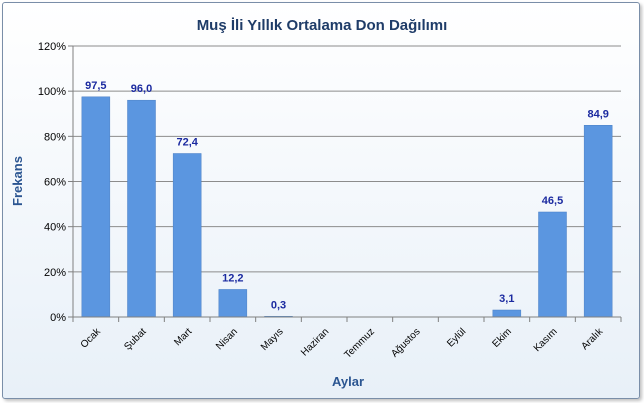 This screenshot has width=644, height=403. Describe the element at coordinates (55, 137) in the screenshot. I see `y-tick-label: 80%` at that location.